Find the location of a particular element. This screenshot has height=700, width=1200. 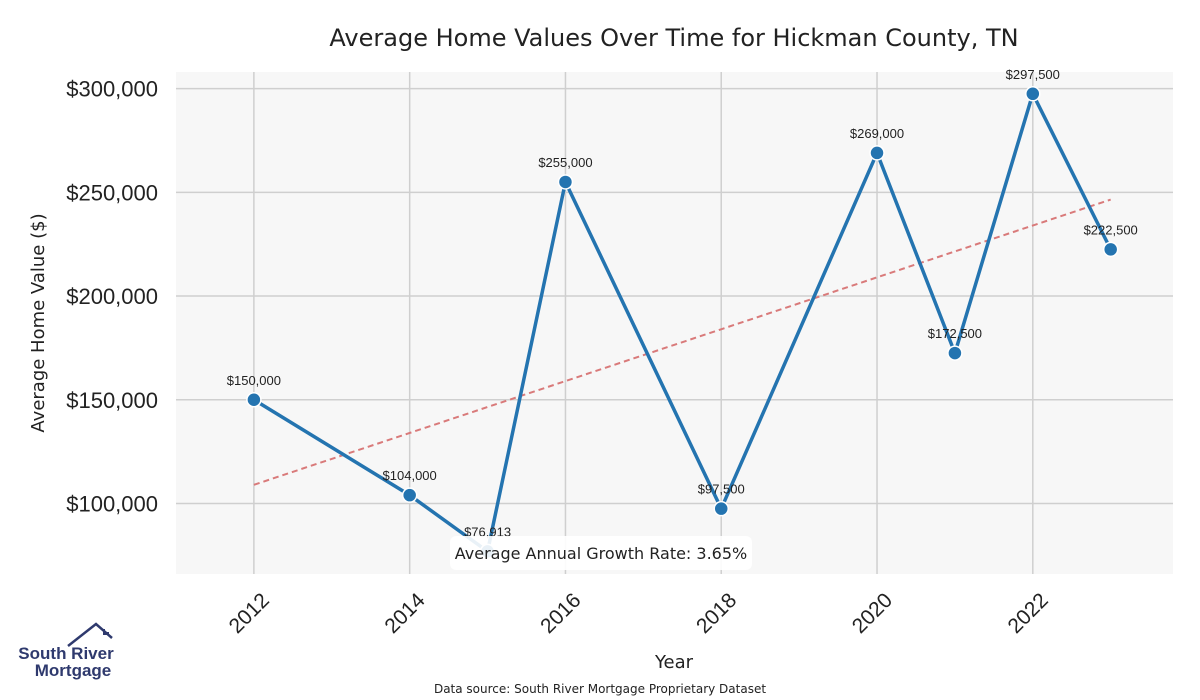

data-label: $76,913 is located at coordinates (487, 531).